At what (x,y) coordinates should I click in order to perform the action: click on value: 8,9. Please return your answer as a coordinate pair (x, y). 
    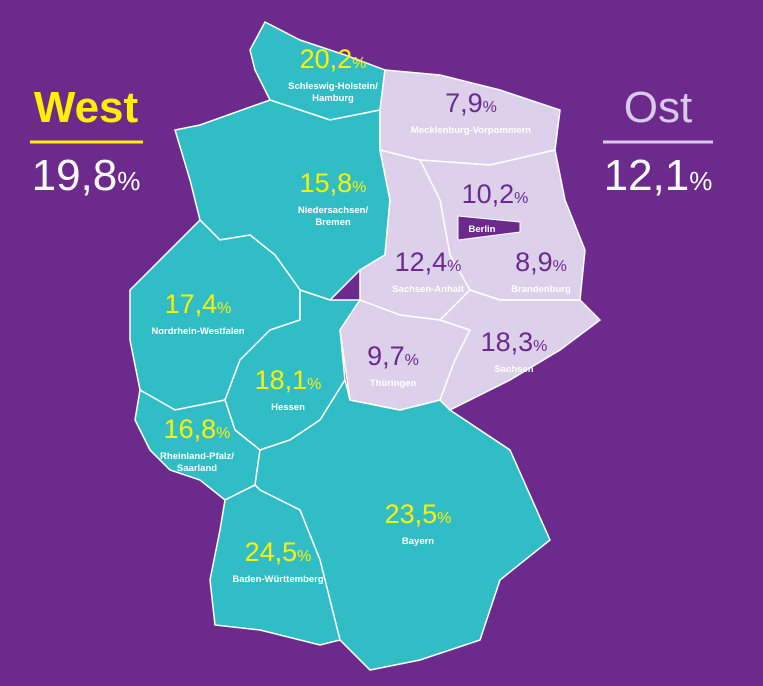
    Looking at the image, I should click on (534, 262).